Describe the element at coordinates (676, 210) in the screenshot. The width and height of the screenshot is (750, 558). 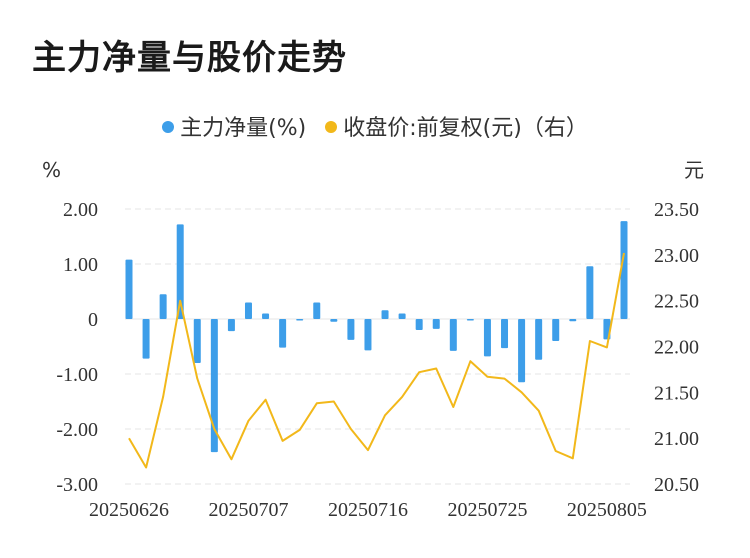
I see `right-axis-tick-label: 23.50` at that location.